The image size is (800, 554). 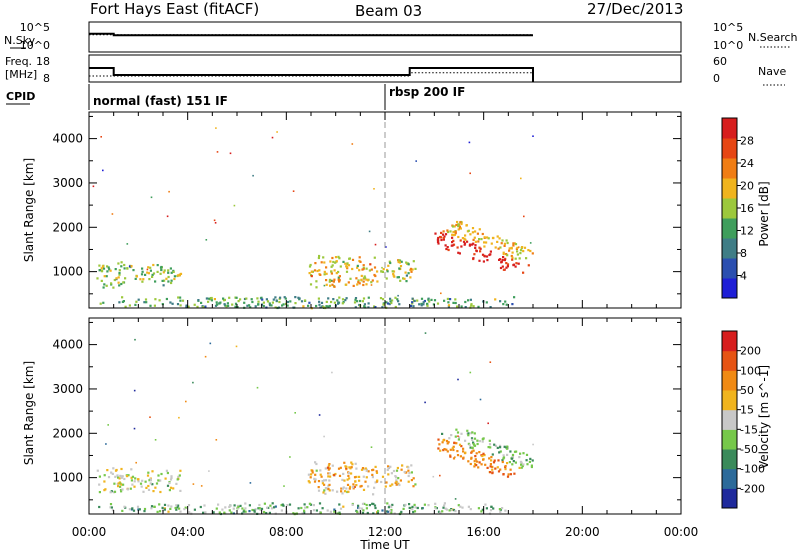 What do you see at coordinates (747, 141) in the screenshot?
I see `power-colorbar-tick-label: 28` at bounding box center [747, 141].